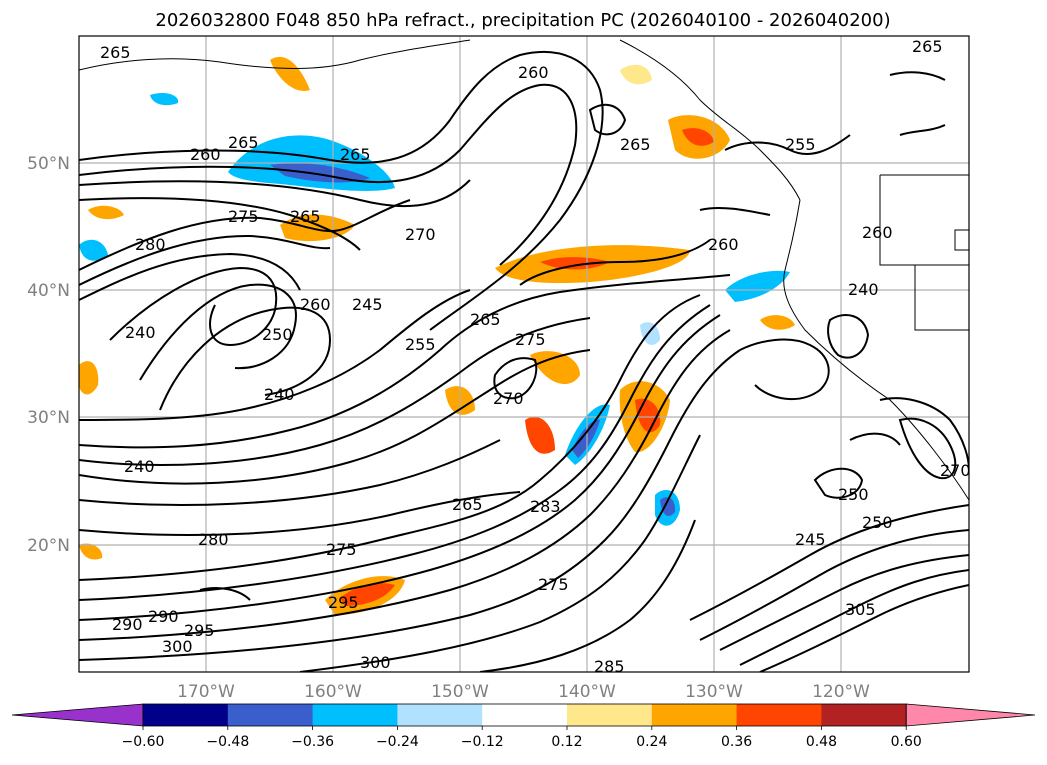 This screenshot has width=1047, height=765. What do you see at coordinates (206, 692) in the screenshot?
I see `lon-label: 170°W` at bounding box center [206, 692].